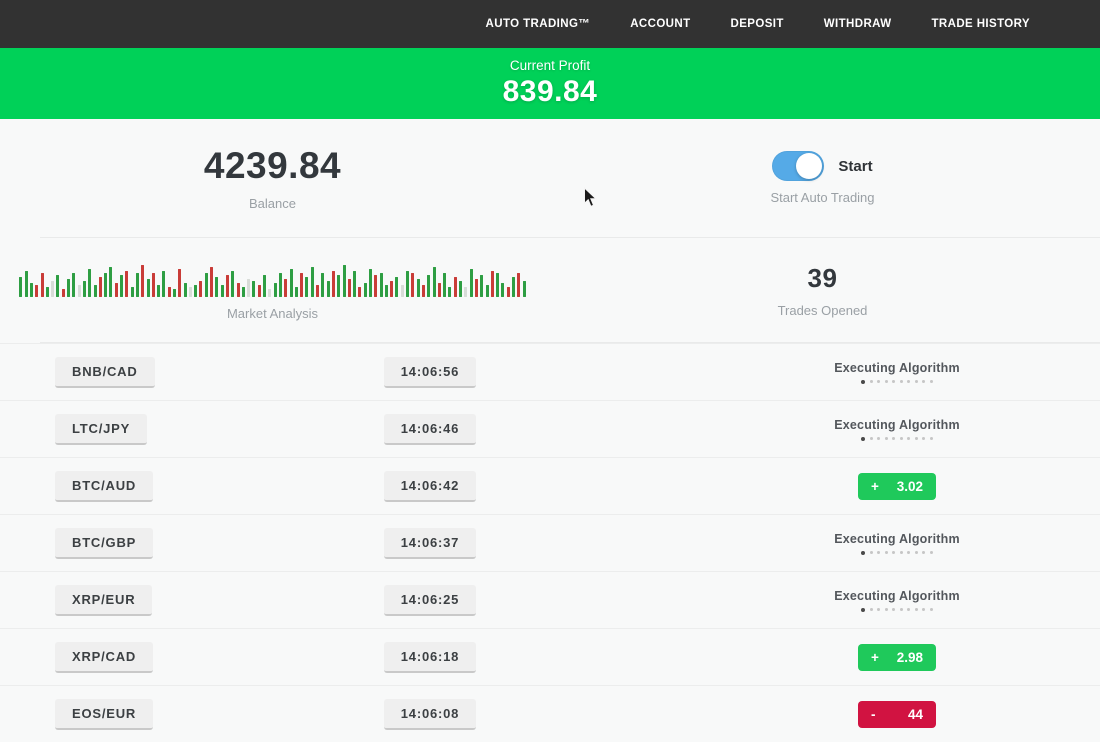  Describe the element at coordinates (550, 485) in the screenshot. I see `table-row: BTC/AUD 14:06:42 +3.02` at that location.